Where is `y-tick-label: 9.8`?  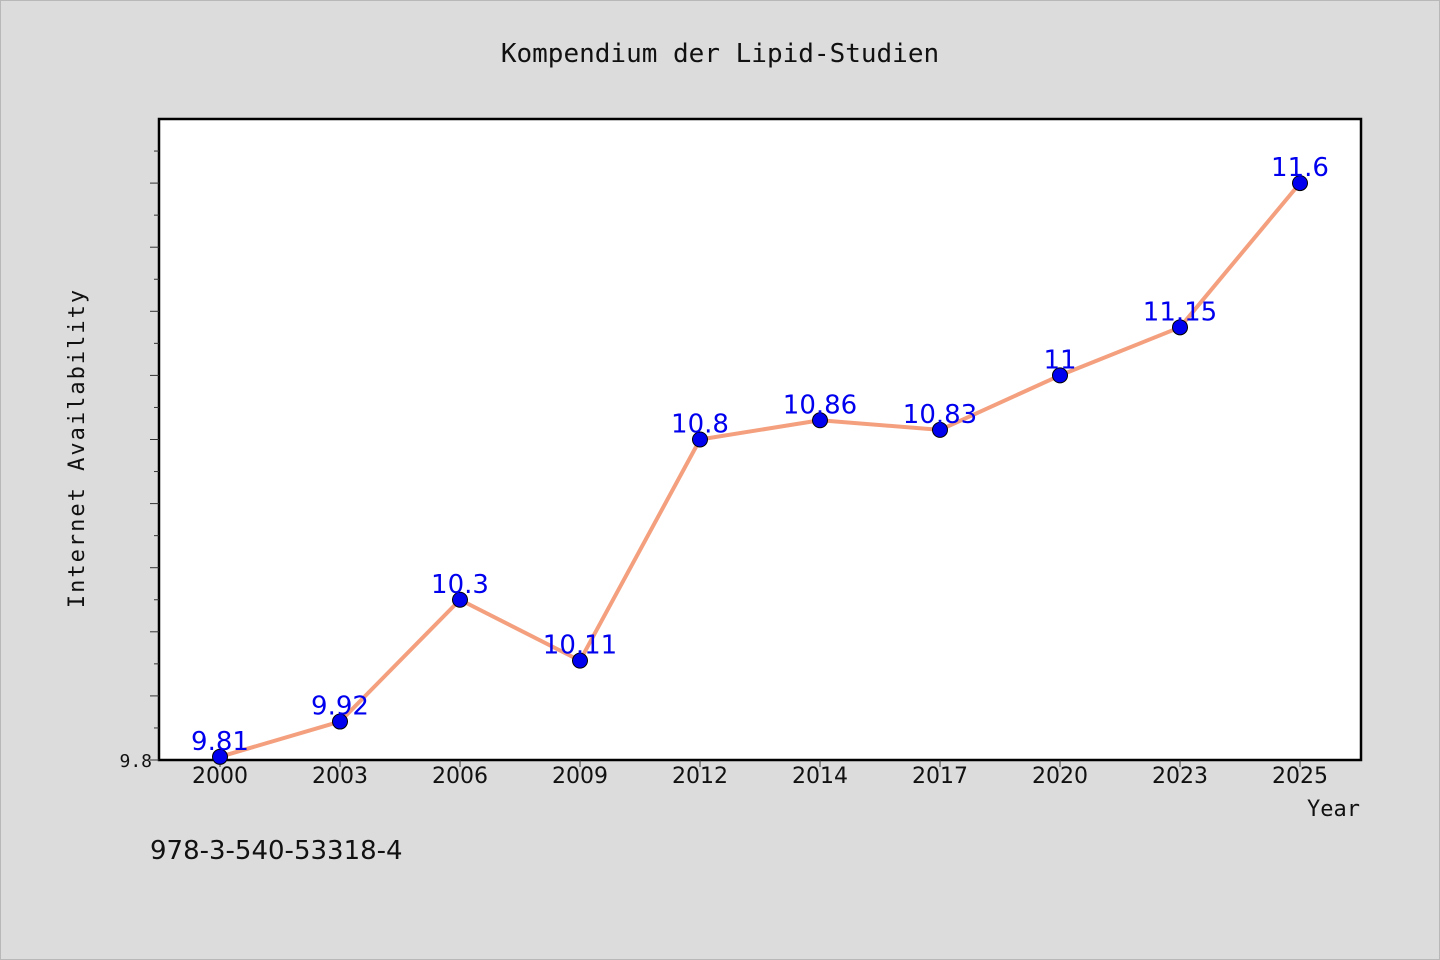 y-tick-label: 9.8 is located at coordinates (135, 761).